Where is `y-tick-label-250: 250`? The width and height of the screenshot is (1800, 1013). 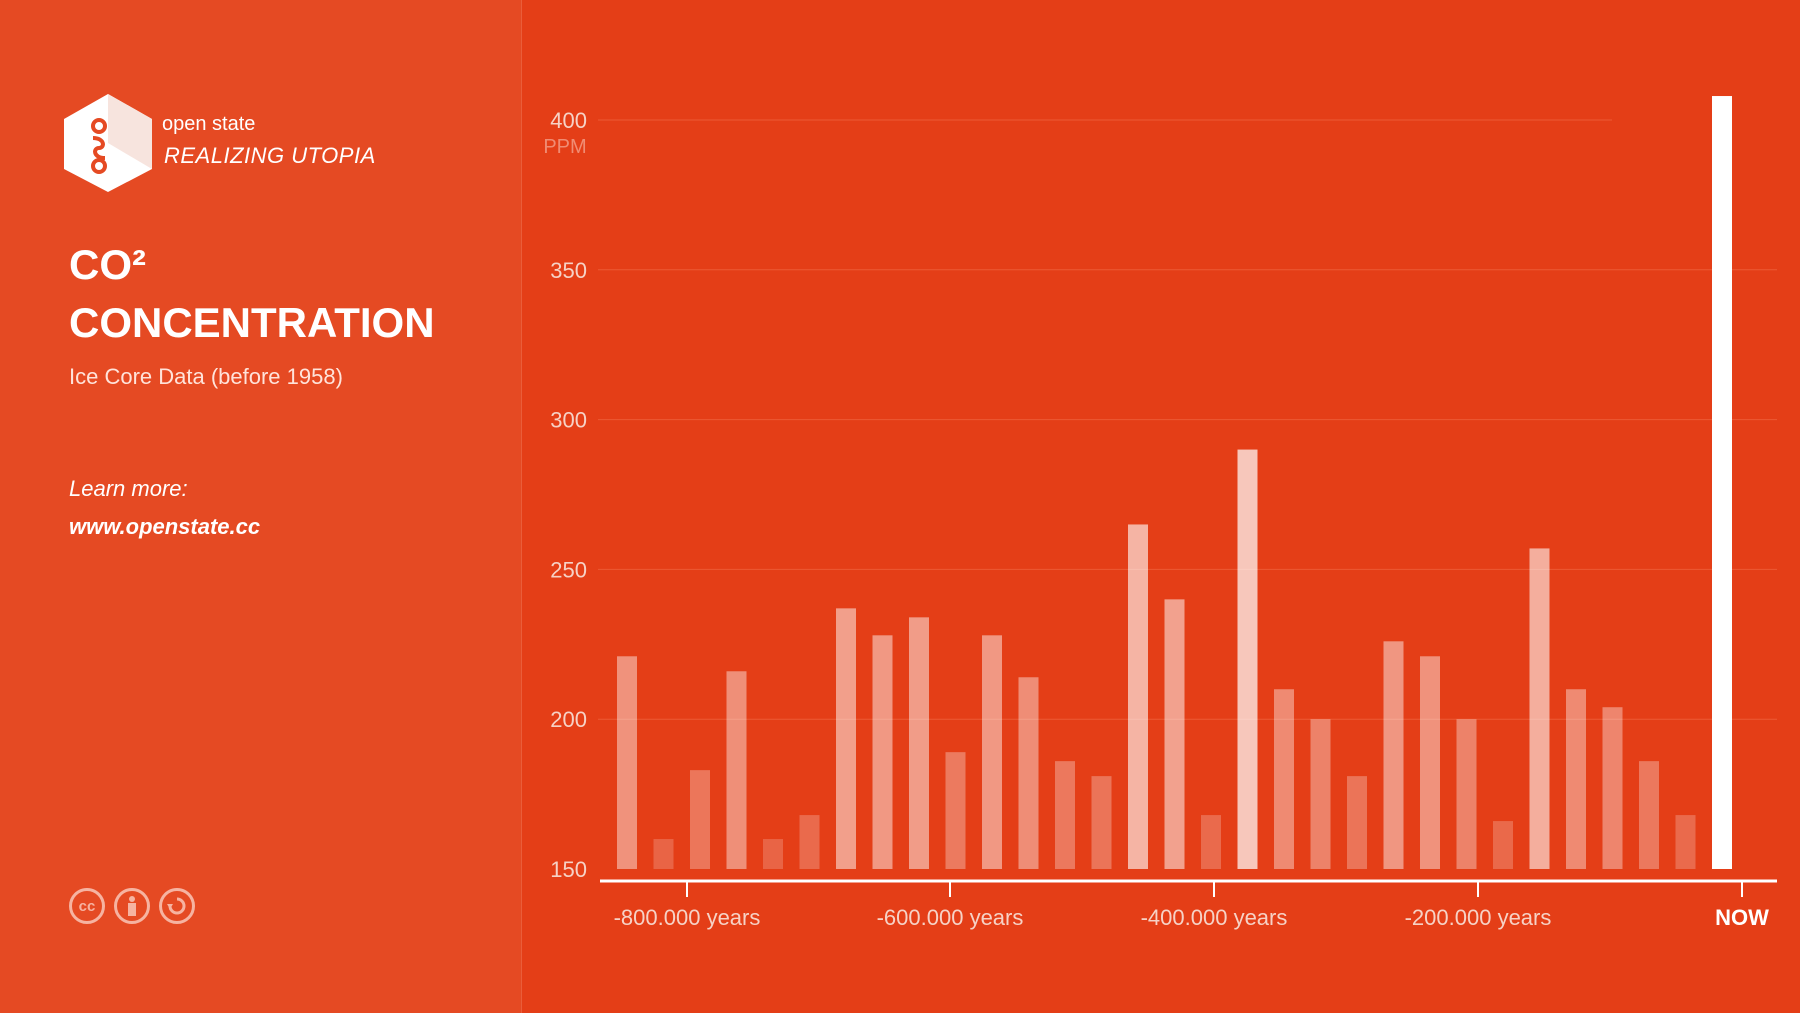
y-tick-label-250: 250 is located at coordinates (568, 569).